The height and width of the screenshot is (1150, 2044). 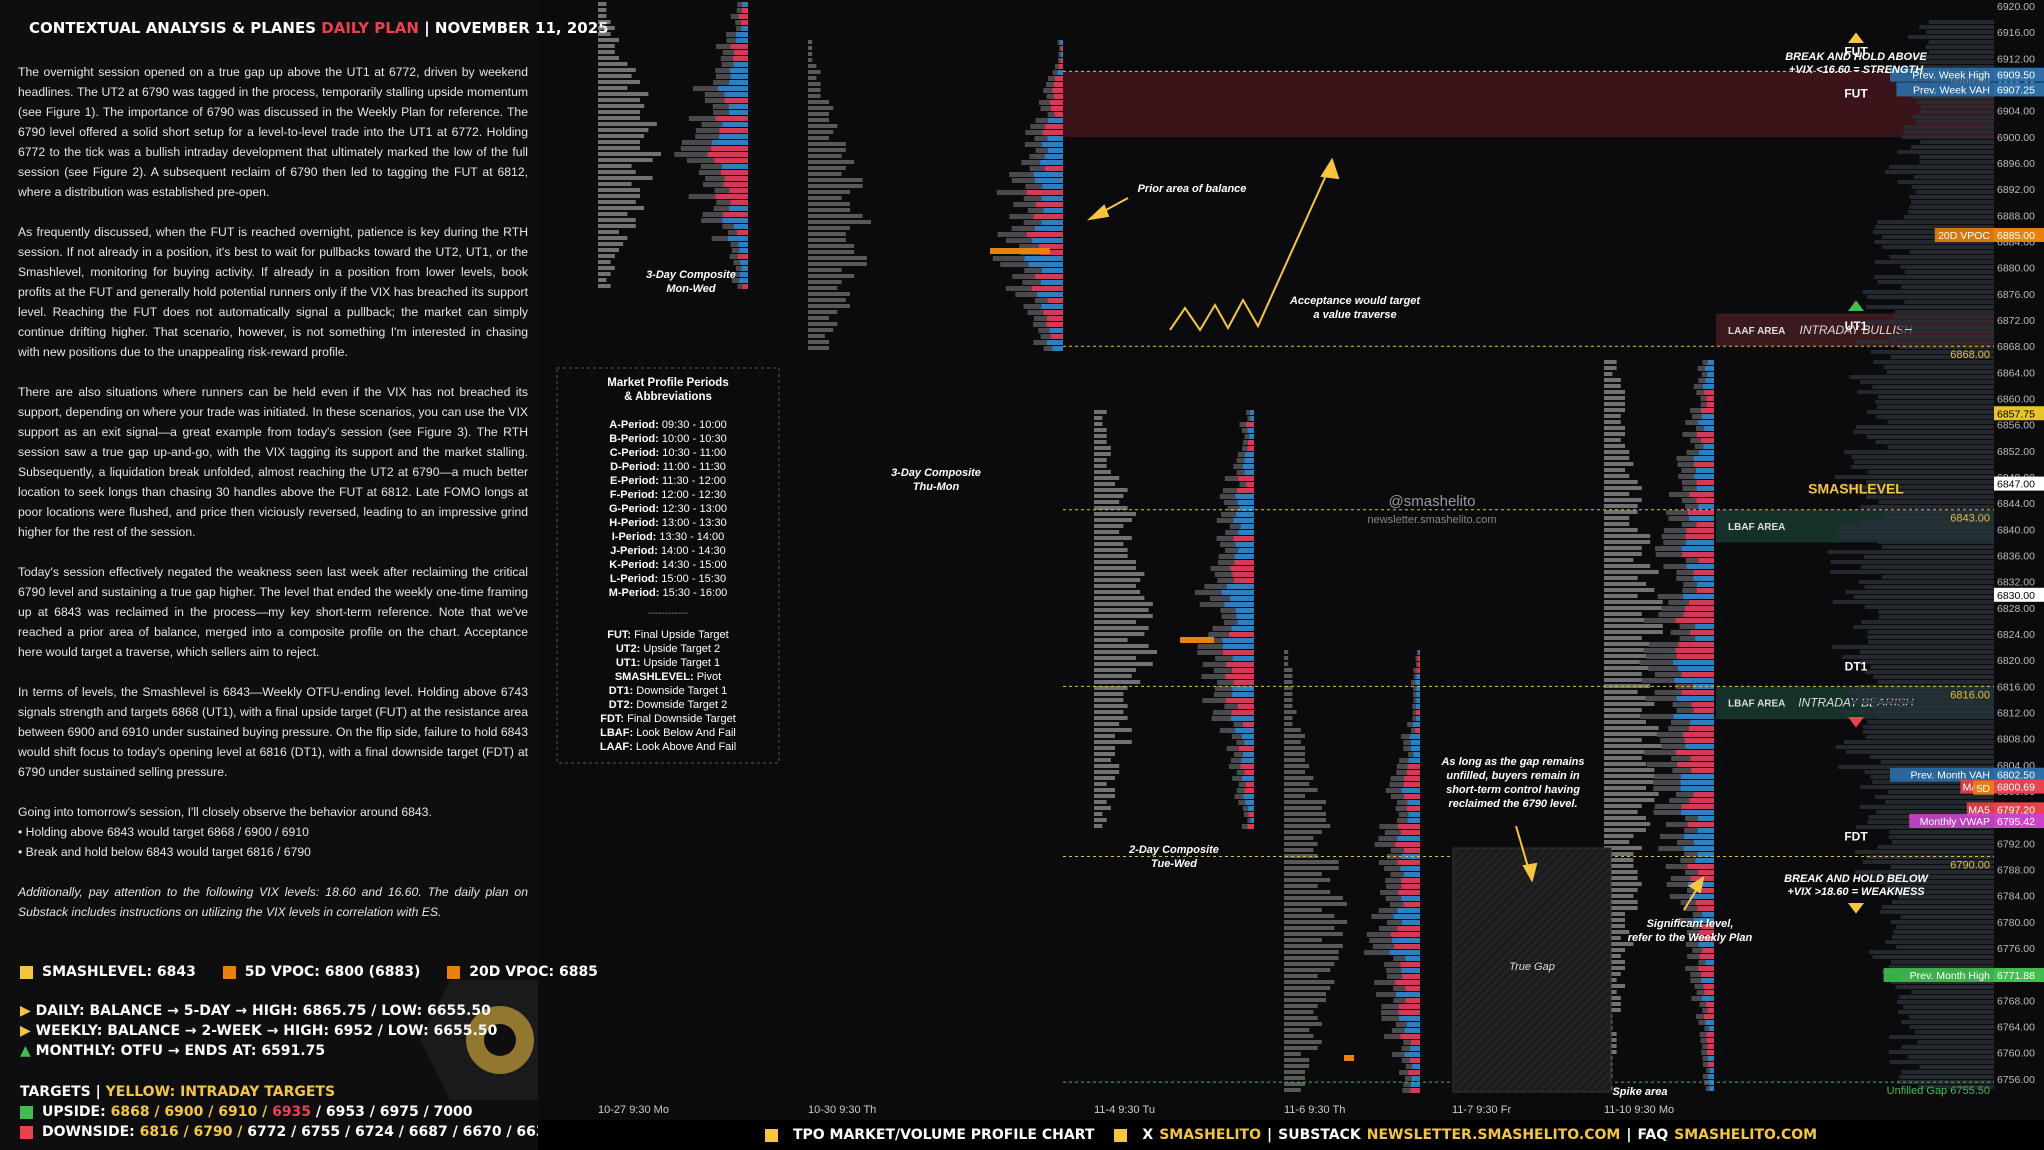 What do you see at coordinates (1746, 1135) in the screenshot?
I see `footer-faq-link: SMASHELITO.COM` at bounding box center [1746, 1135].